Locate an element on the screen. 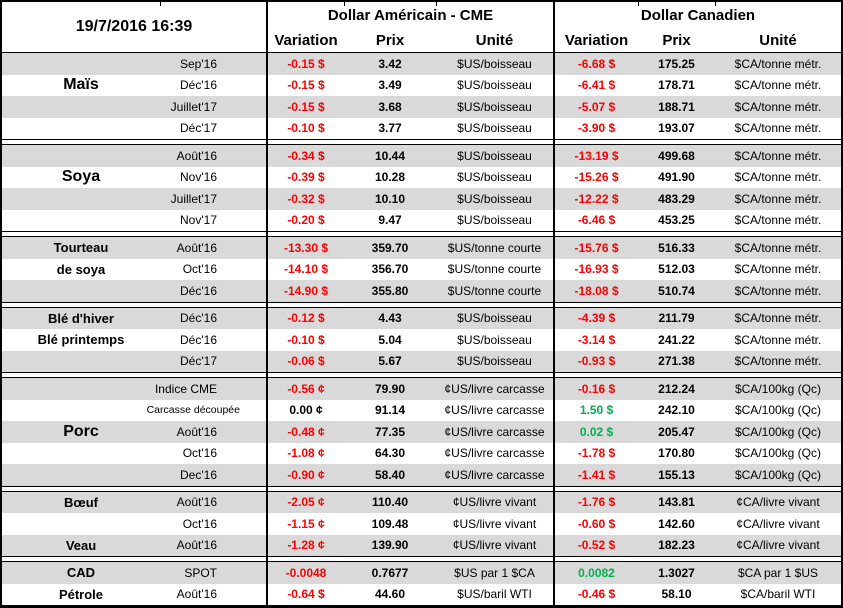 The image size is (843, 608). us-variation-cell: -0.48 ¢ is located at coordinates (305, 432).